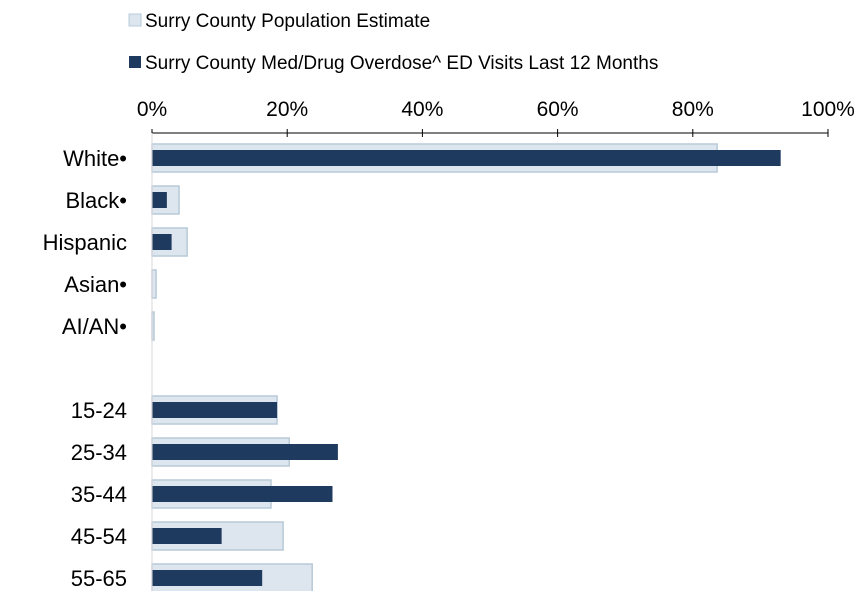 This screenshot has width=864, height=596. What do you see at coordinates (828, 109) in the screenshot?
I see `x-tick-label: 100%` at bounding box center [828, 109].